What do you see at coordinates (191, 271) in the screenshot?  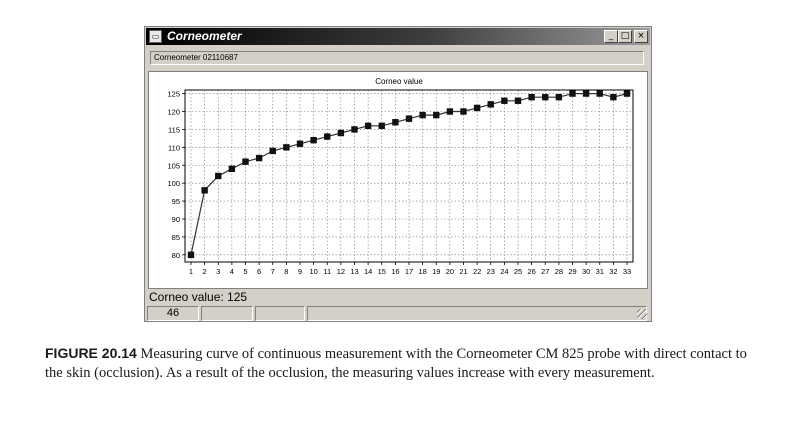 I see `x-tick-label: 1` at bounding box center [191, 271].